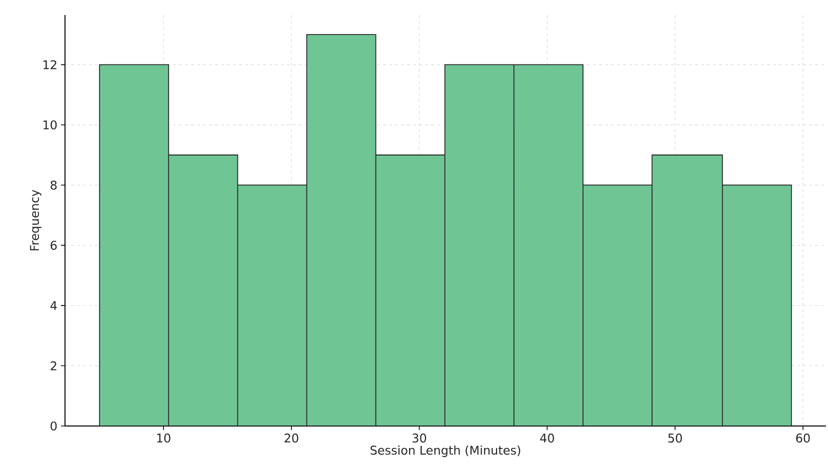  What do you see at coordinates (803, 438) in the screenshot?
I see `x-tick-label: 60` at bounding box center [803, 438].